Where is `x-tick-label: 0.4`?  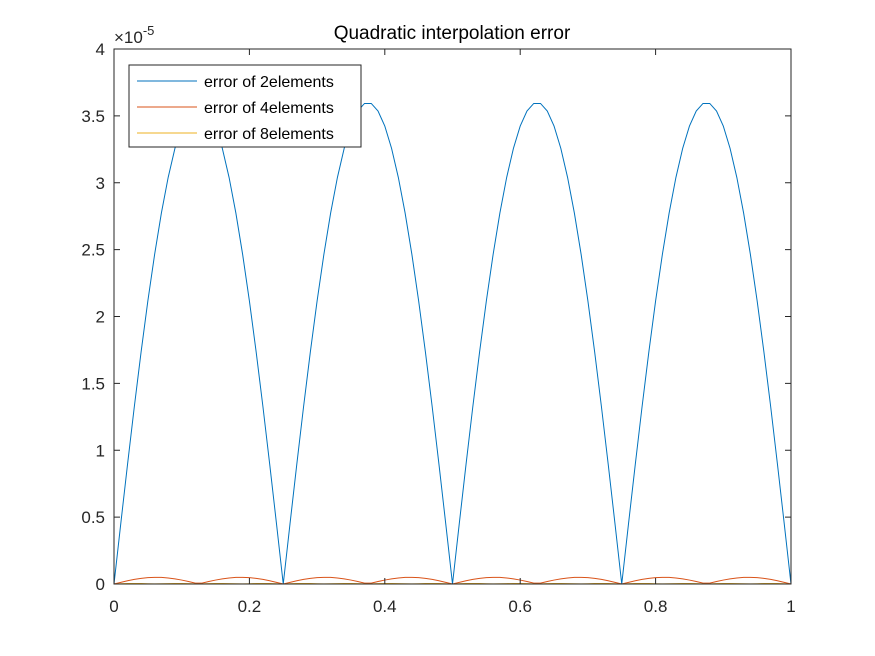 x-tick-label: 0.4 is located at coordinates (385, 606).